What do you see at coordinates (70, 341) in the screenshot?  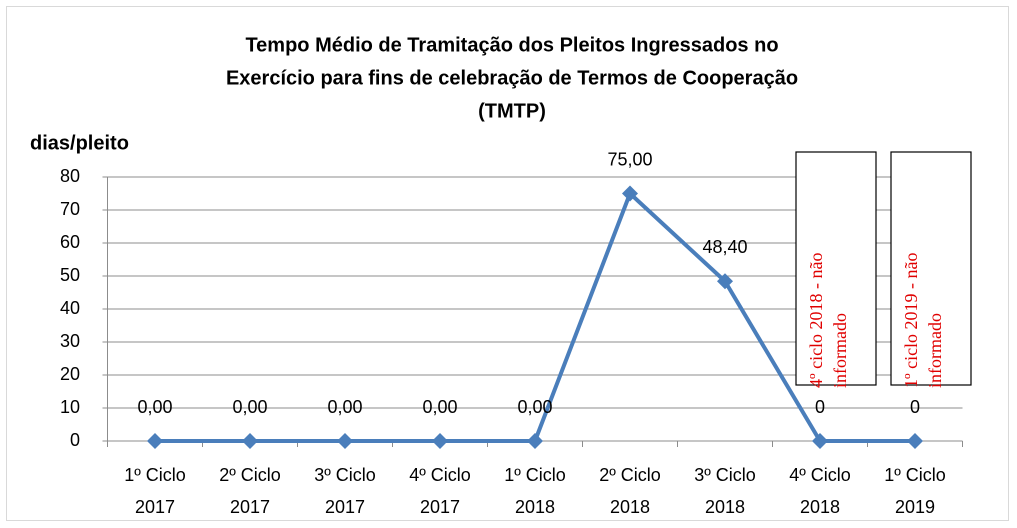 I see `y-tick-label: 30` at bounding box center [70, 341].